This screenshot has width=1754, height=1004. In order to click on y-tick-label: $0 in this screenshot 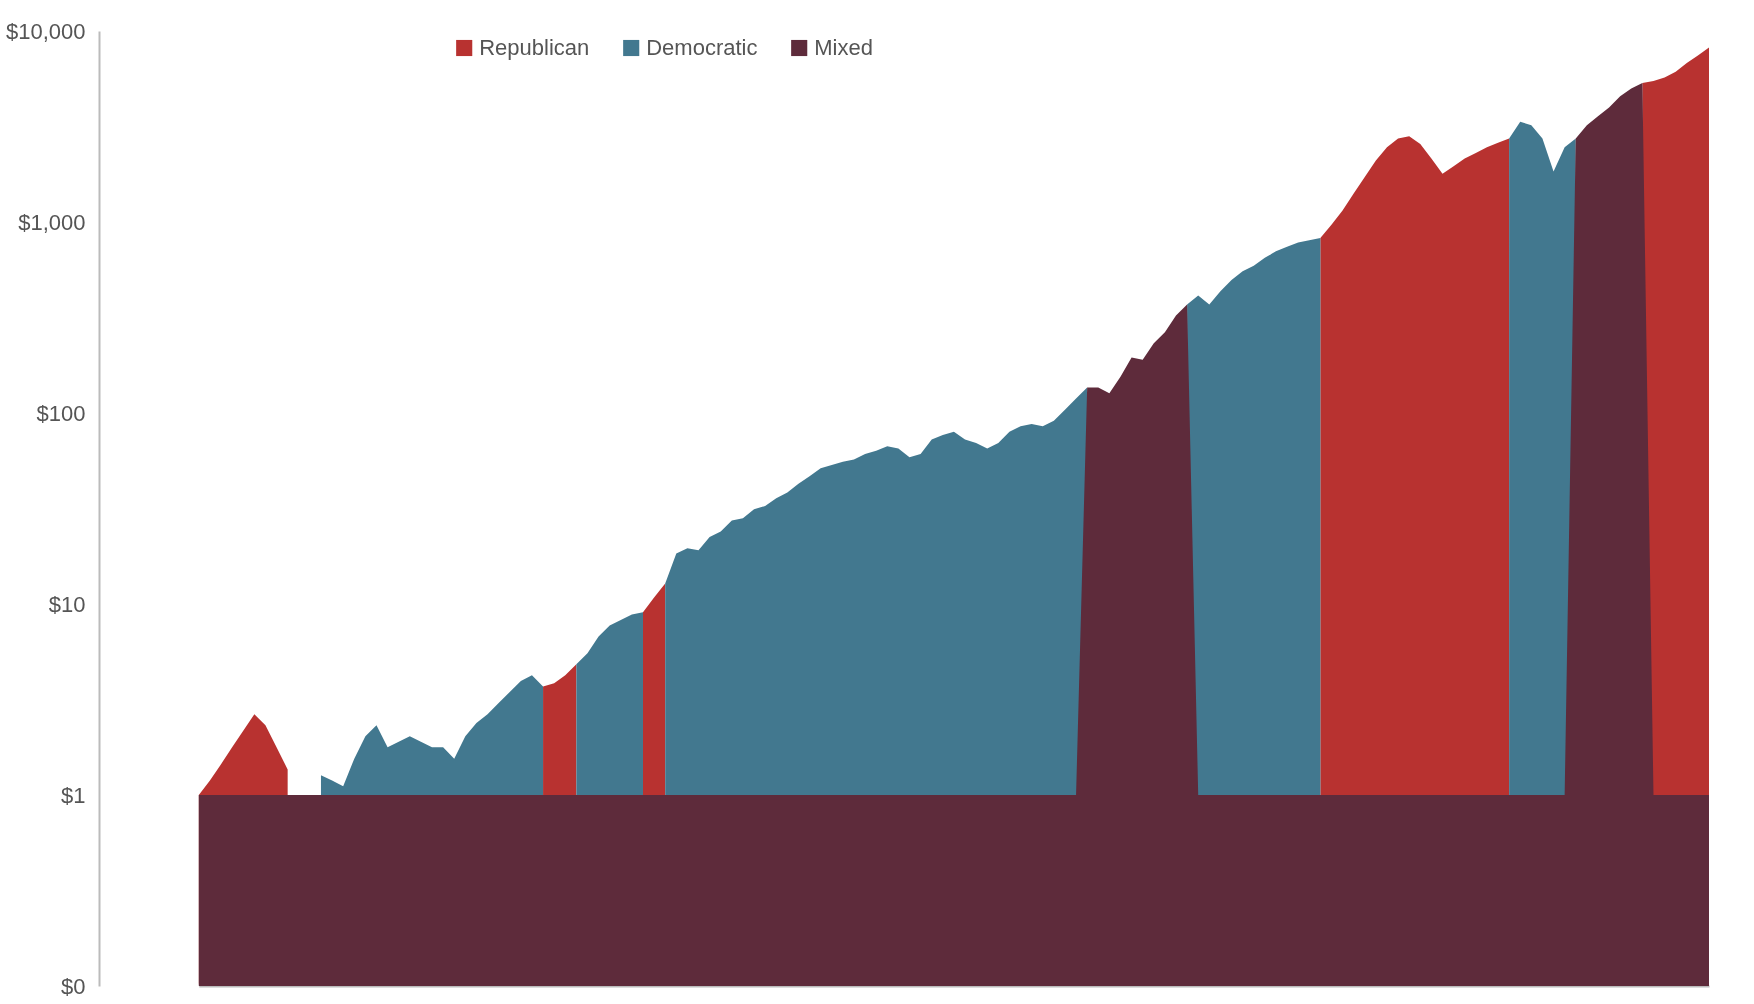, I will do `click(73, 986)`.